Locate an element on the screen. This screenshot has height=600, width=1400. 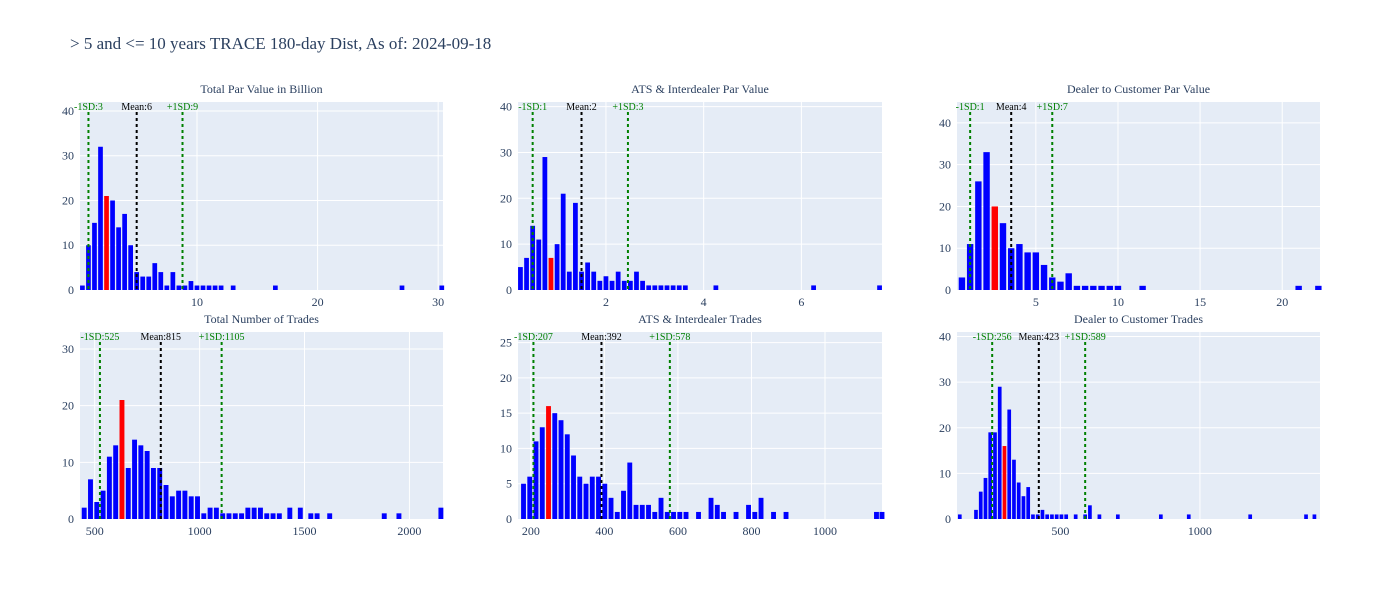
x-tick-label: 20 is located at coordinates (1282, 302).